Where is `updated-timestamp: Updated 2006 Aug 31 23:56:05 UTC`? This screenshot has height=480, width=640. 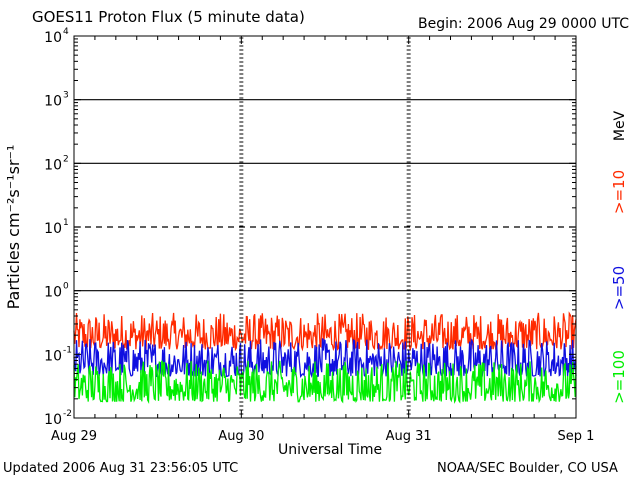 updated-timestamp: Updated 2006 Aug 31 23:56:05 UTC is located at coordinates (121, 468).